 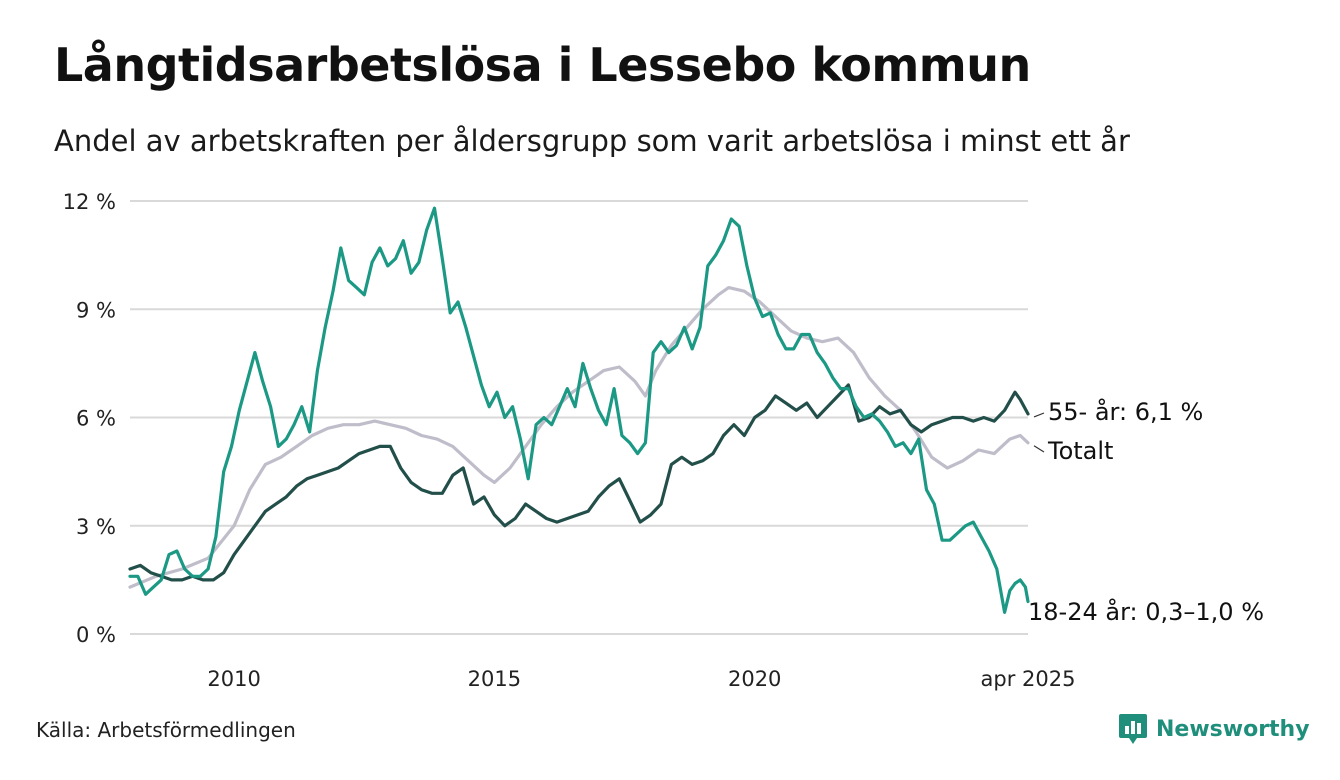 I want to click on label-leader-older, so click(x=1039, y=415).